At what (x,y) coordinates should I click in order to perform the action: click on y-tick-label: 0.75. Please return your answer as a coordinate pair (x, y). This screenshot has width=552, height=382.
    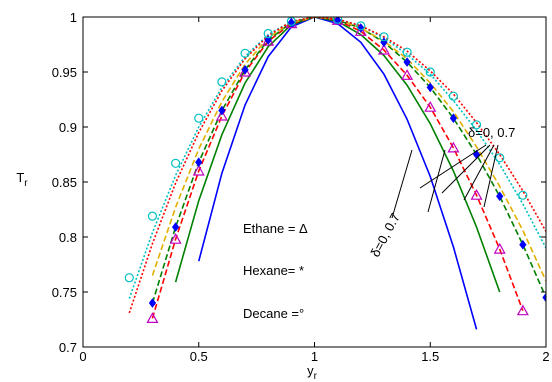
    Looking at the image, I should click on (64, 292).